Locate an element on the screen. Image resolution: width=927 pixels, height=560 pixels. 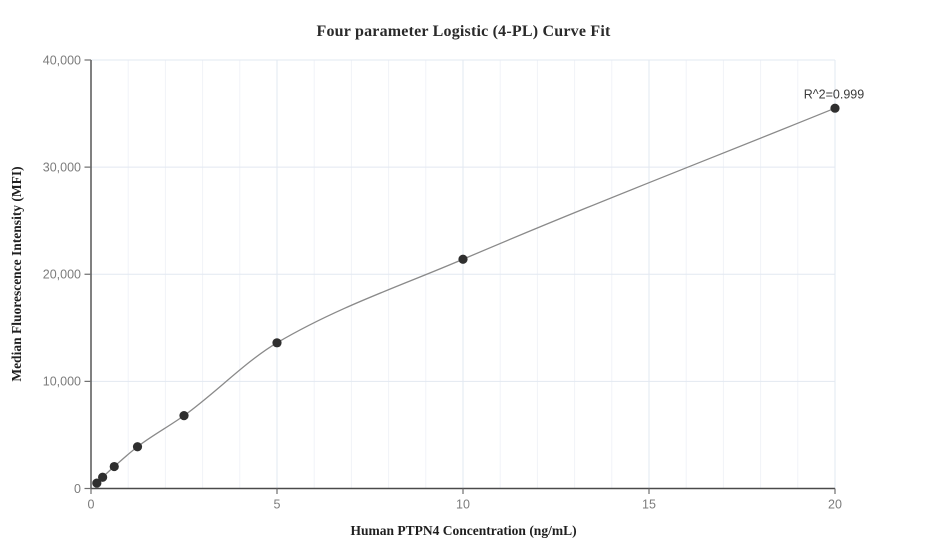
r-squared-annotation: R^2=0.999 is located at coordinates (834, 95).